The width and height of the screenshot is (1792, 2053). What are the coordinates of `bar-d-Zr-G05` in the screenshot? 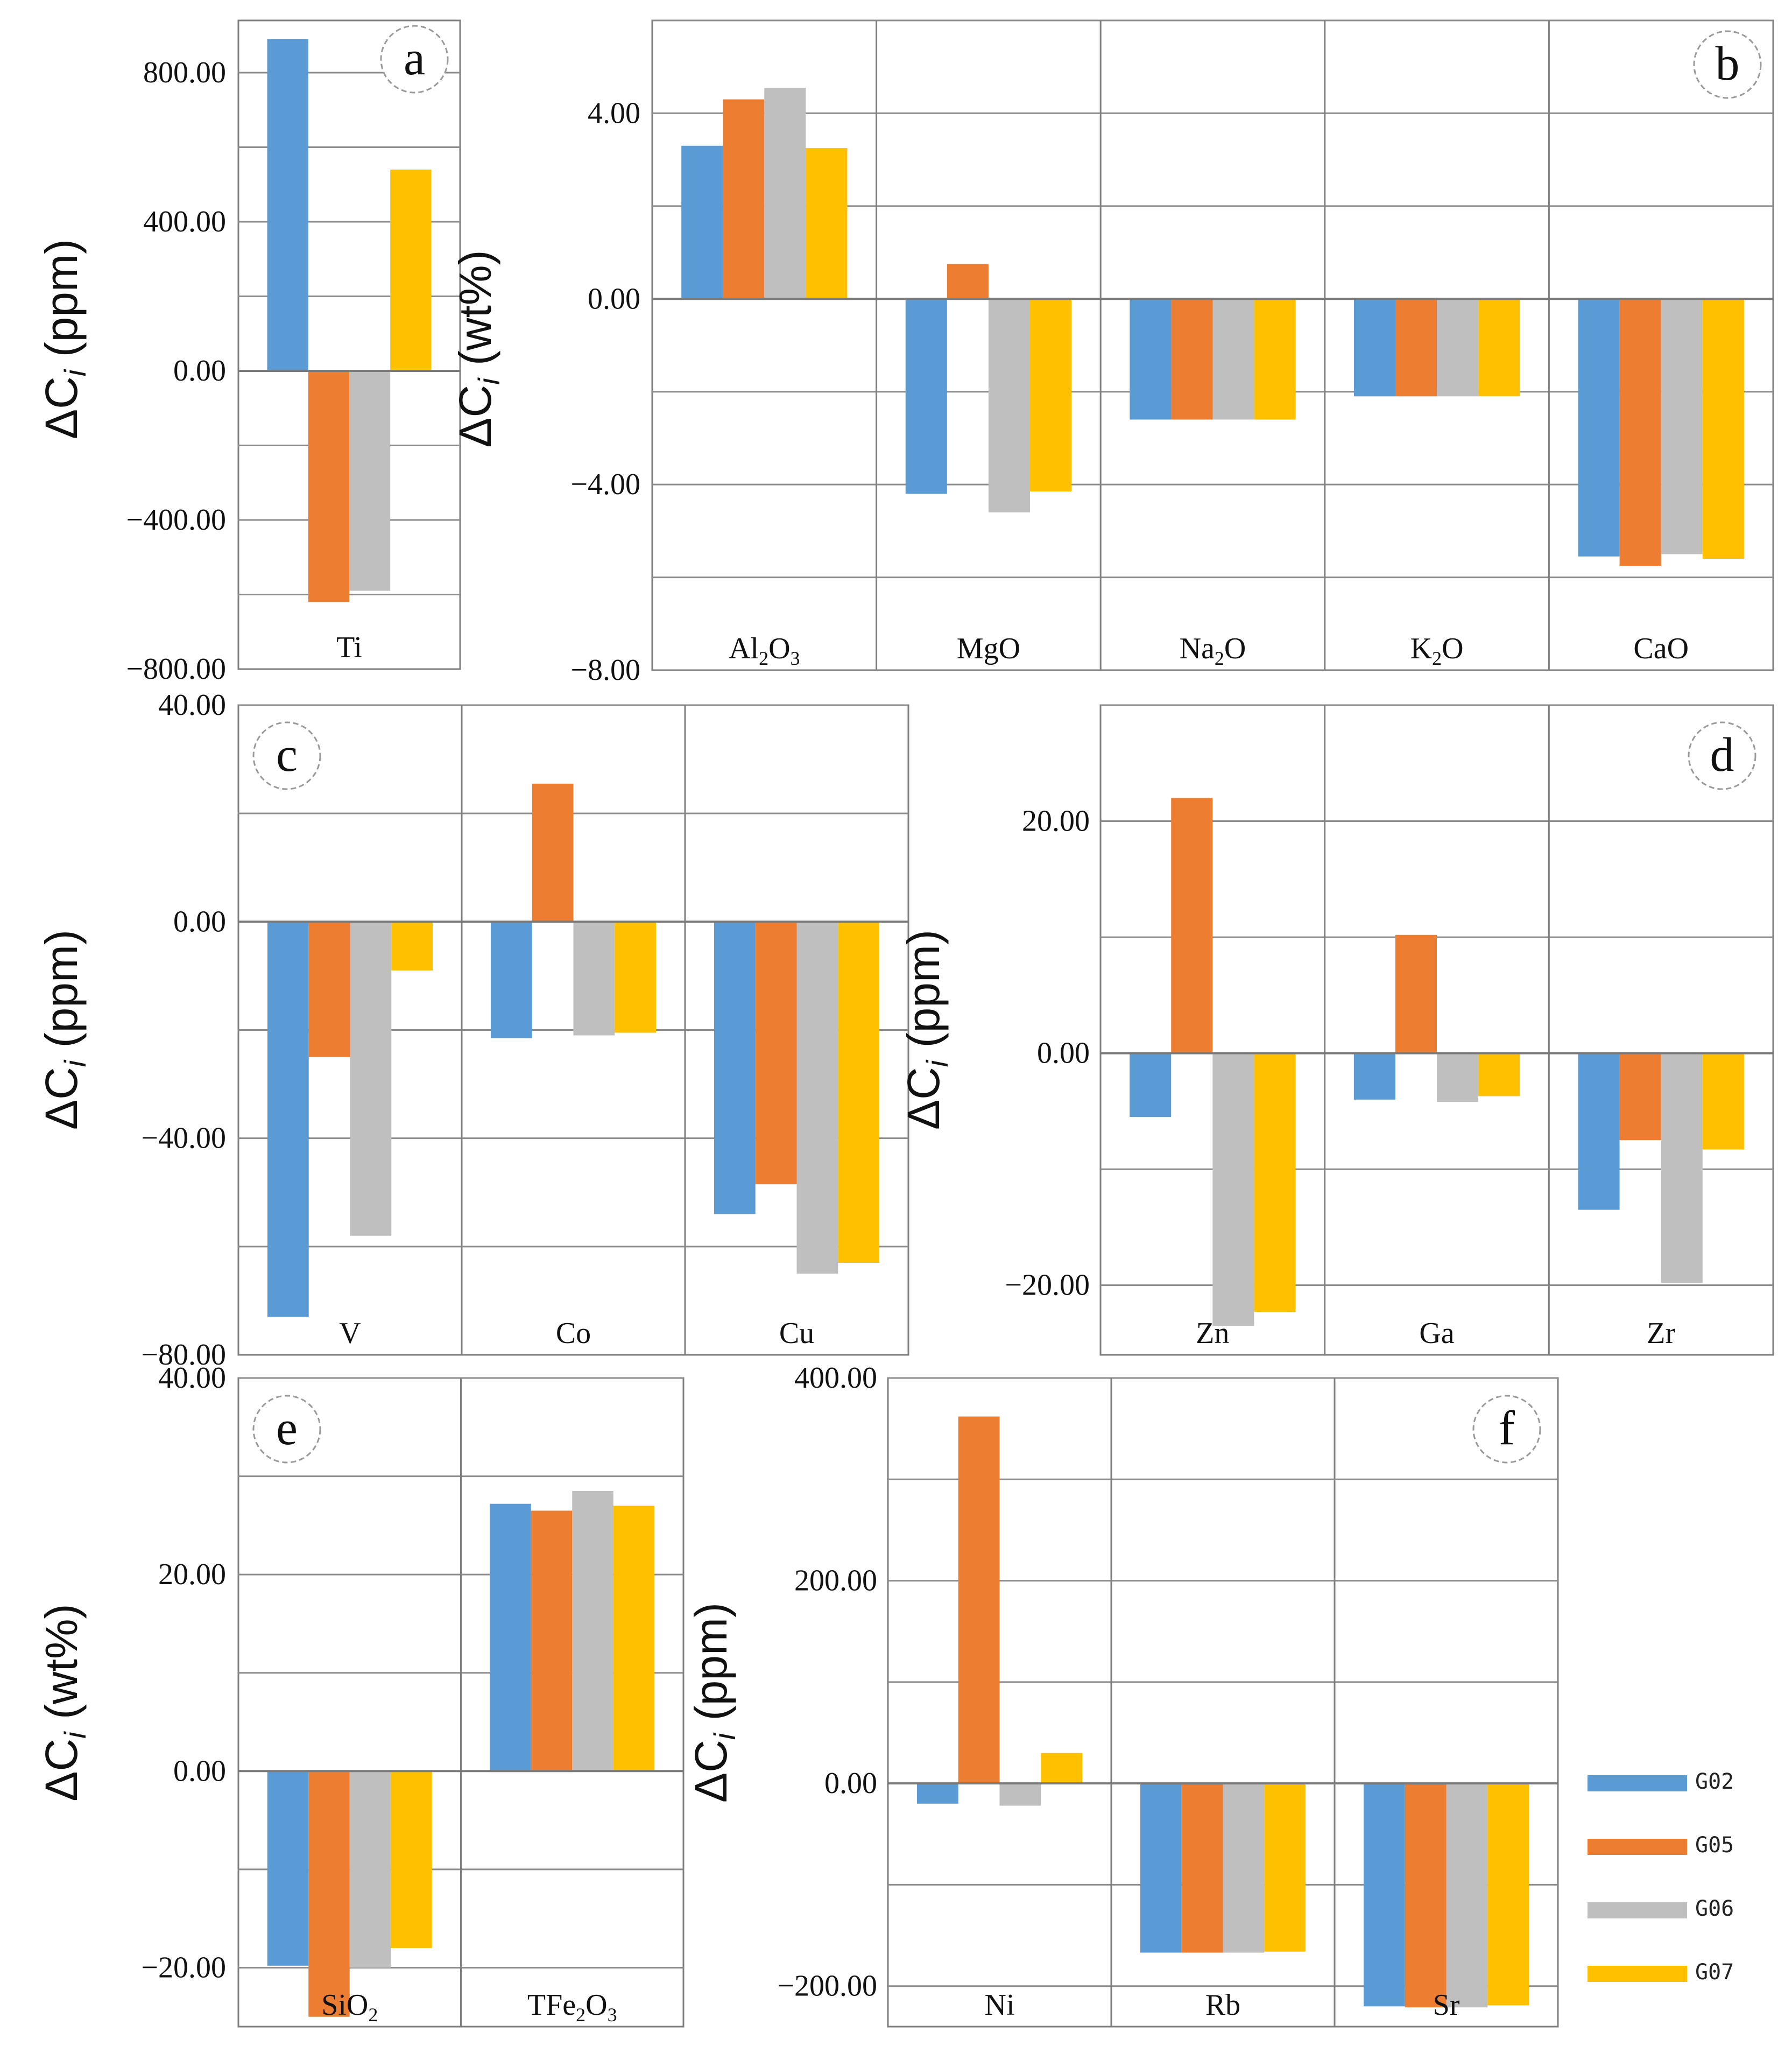 It's located at (1640, 1097).